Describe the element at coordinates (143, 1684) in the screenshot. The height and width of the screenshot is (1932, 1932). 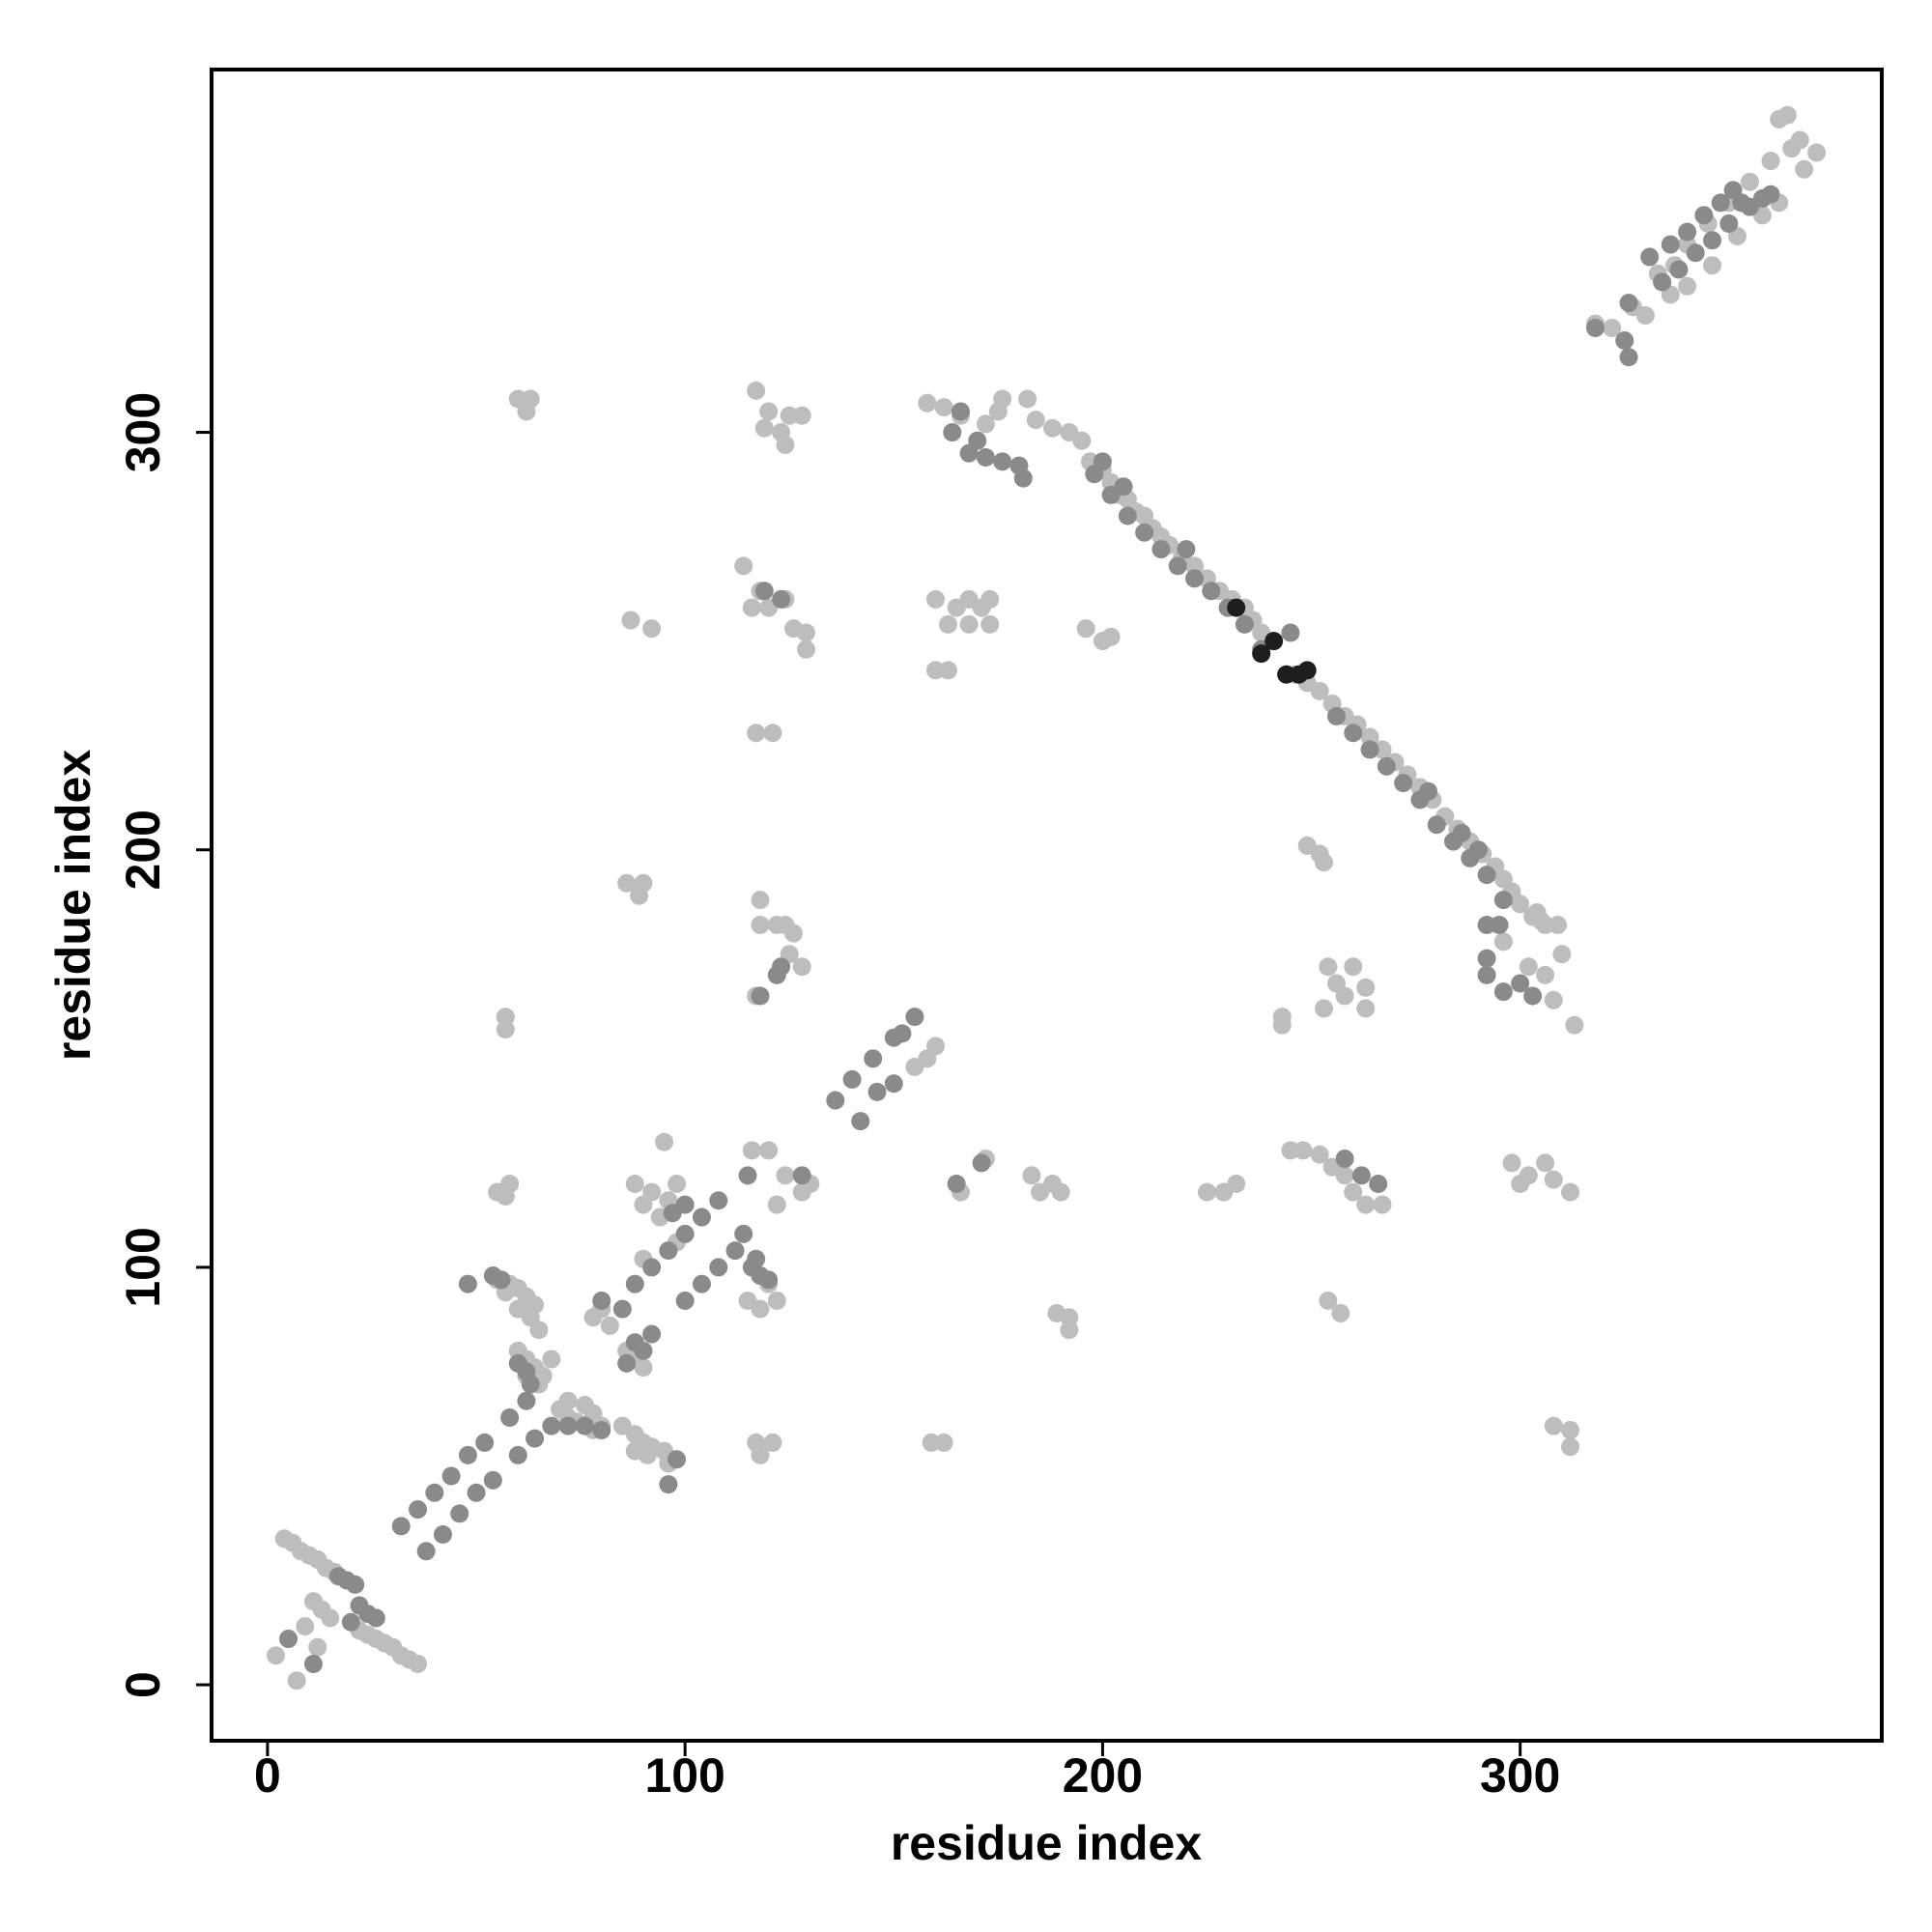
I see `y-tick-label: 0` at that location.